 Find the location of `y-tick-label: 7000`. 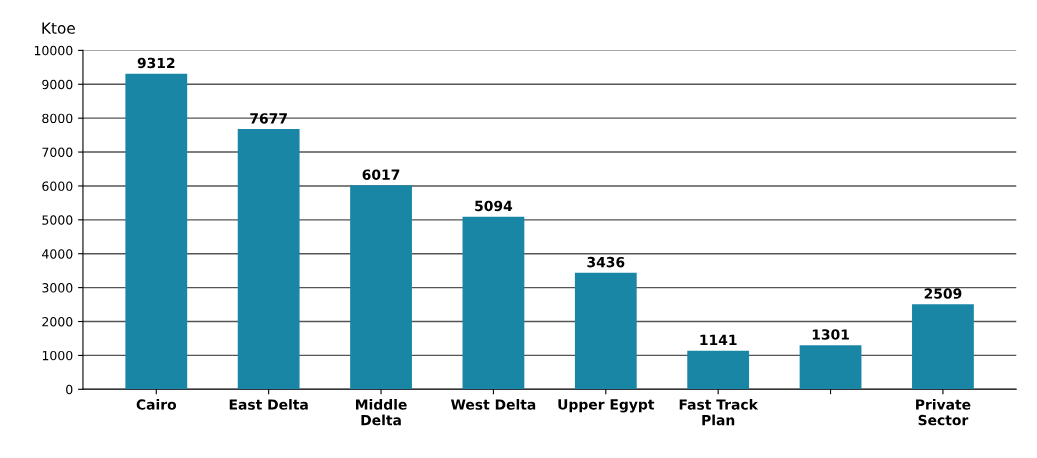

y-tick-label: 7000 is located at coordinates (57, 152).